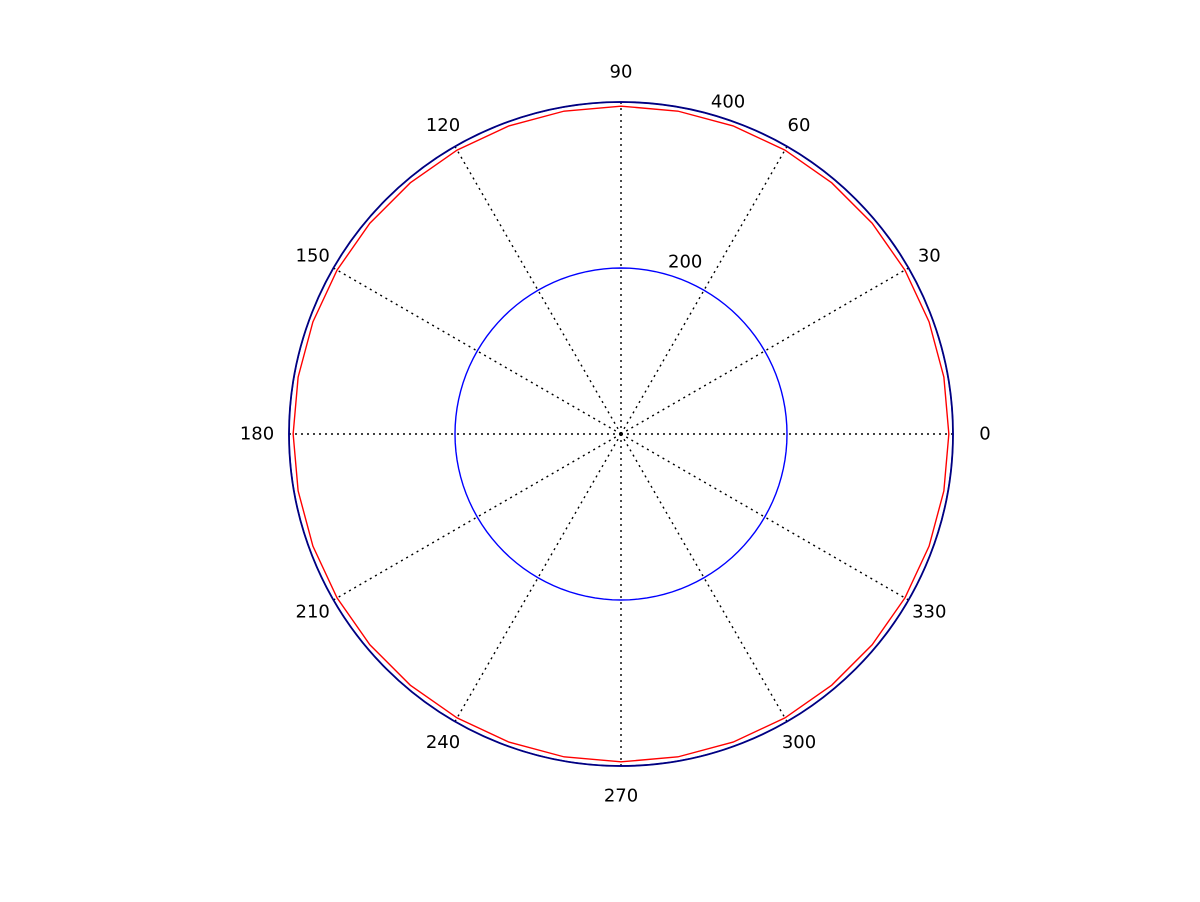 The height and width of the screenshot is (902, 1200). Describe the element at coordinates (621, 796) in the screenshot. I see `angle-tick-label-270: 270` at that location.